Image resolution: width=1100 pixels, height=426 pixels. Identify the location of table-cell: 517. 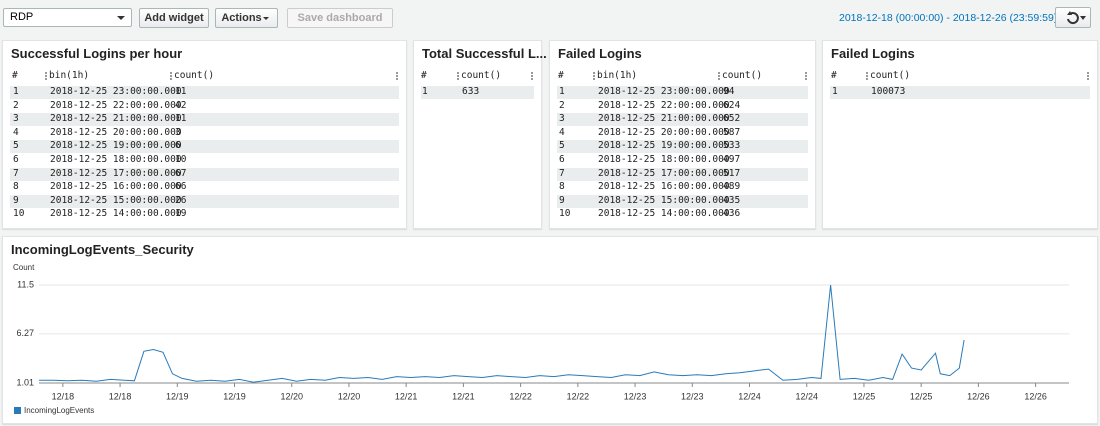
(732, 173).